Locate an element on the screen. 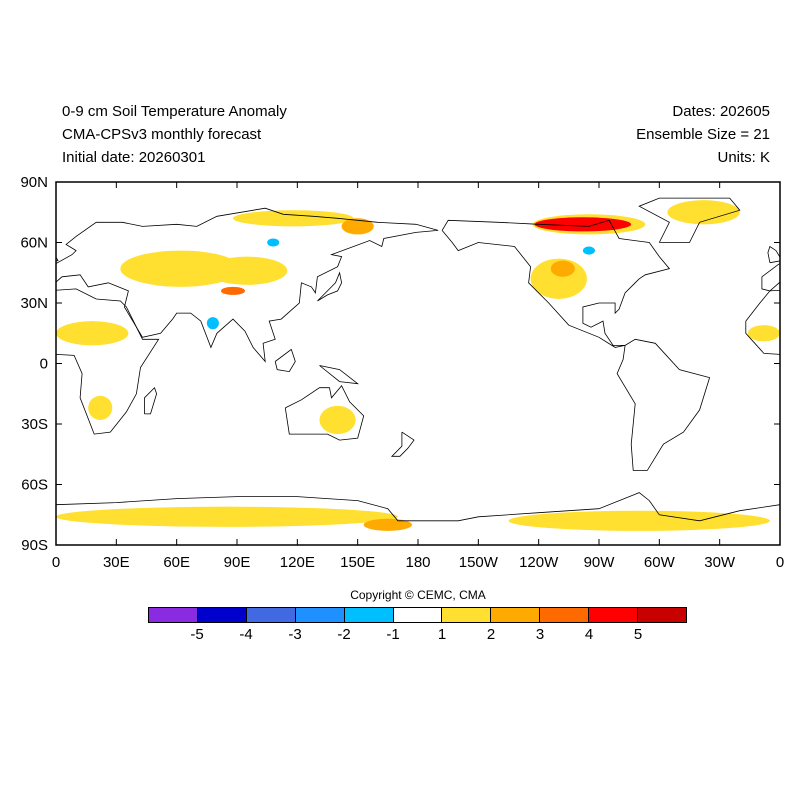  coastline-greenland is located at coordinates (689, 220).